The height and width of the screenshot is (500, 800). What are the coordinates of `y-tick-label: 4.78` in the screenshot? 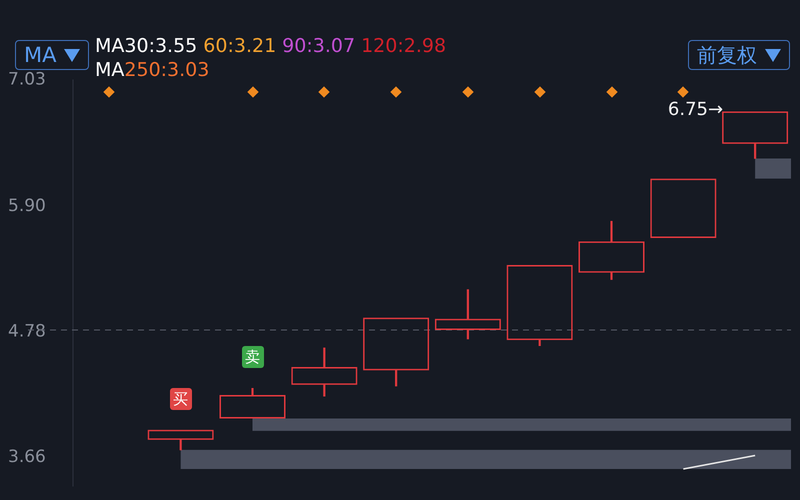 It's located at (27, 332).